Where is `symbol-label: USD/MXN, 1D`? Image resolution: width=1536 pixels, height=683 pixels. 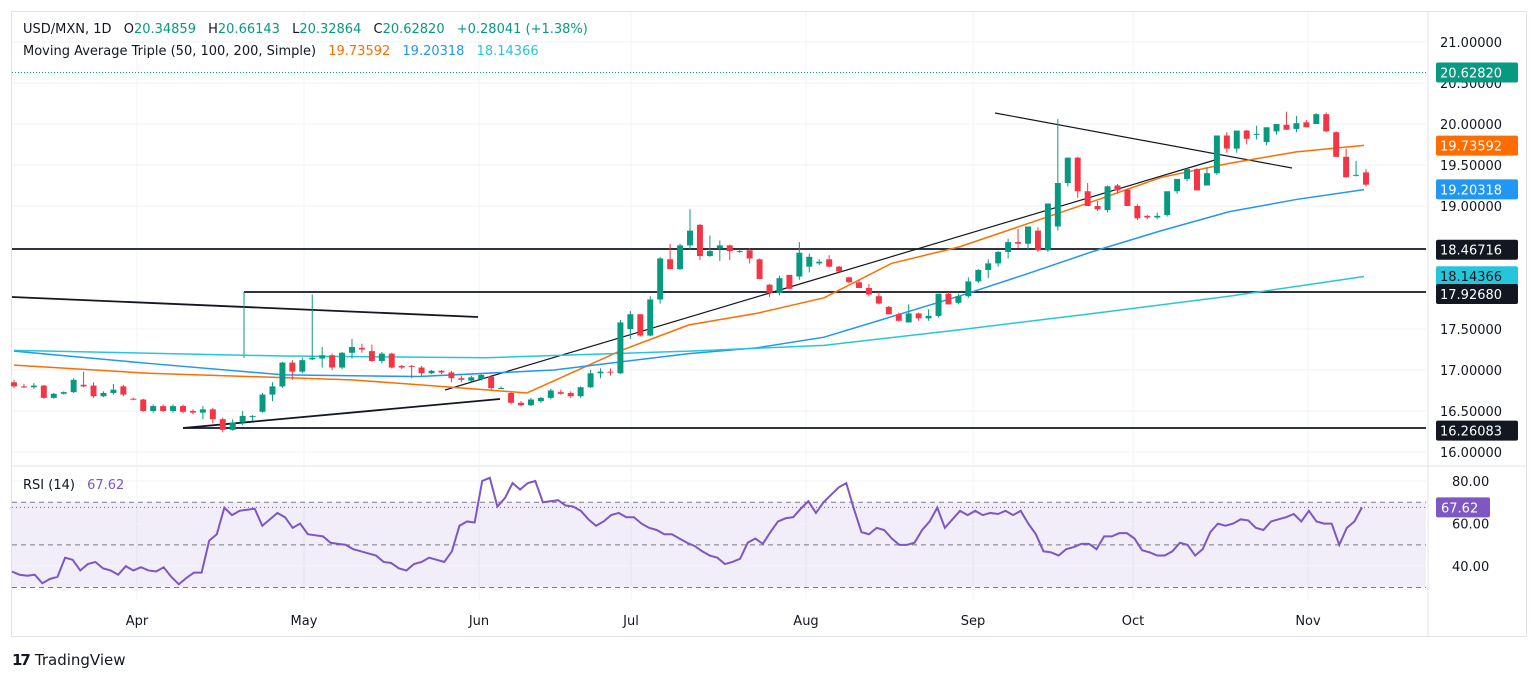
symbol-label: USD/MXN, 1D is located at coordinates (67, 29).